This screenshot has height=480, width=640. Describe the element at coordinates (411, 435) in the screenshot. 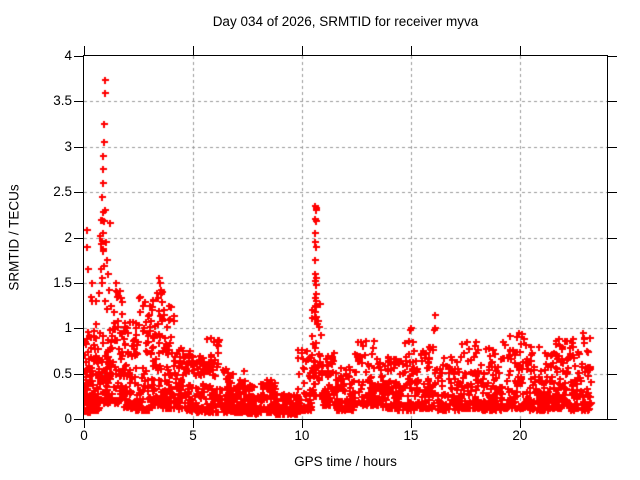

I see `x-tick-label: 15` at that location.